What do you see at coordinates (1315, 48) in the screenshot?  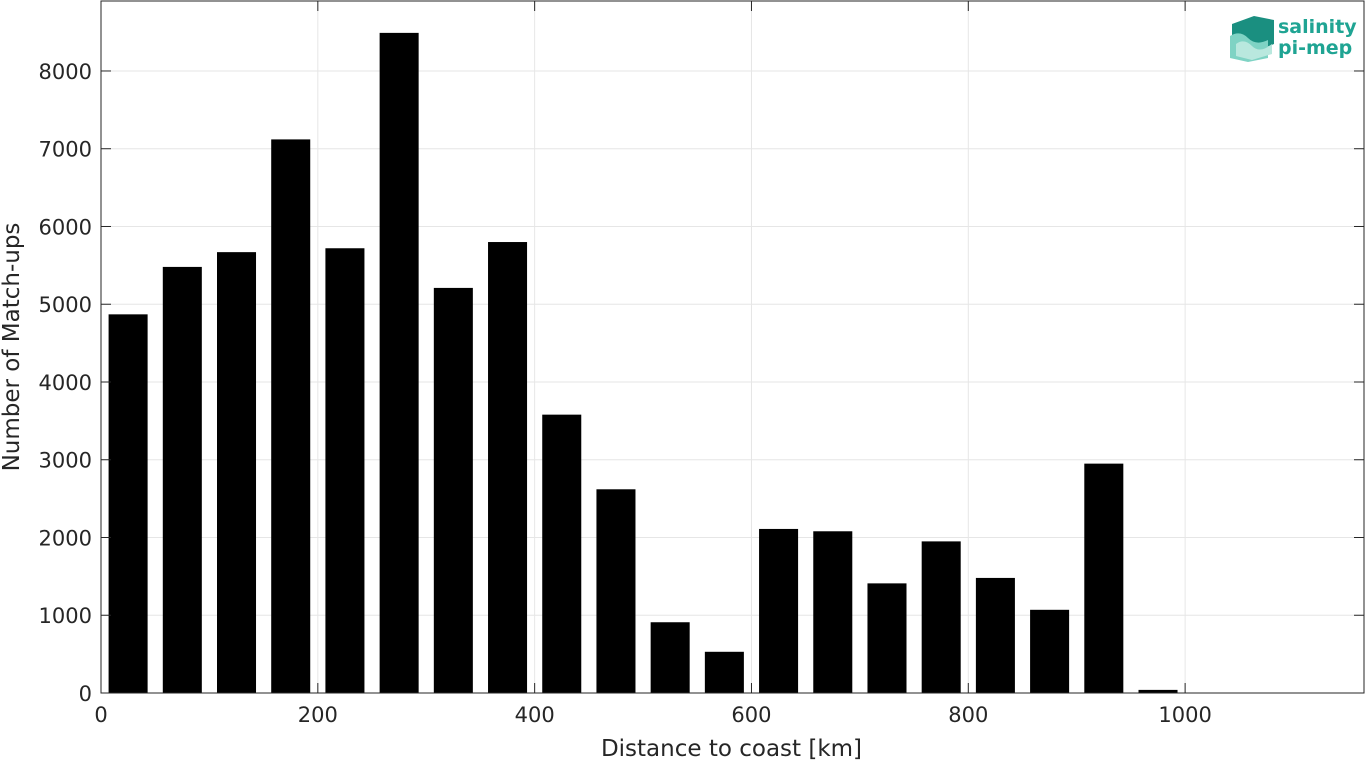 I see `logo-text-pi-mep: pi-mep` at bounding box center [1315, 48].